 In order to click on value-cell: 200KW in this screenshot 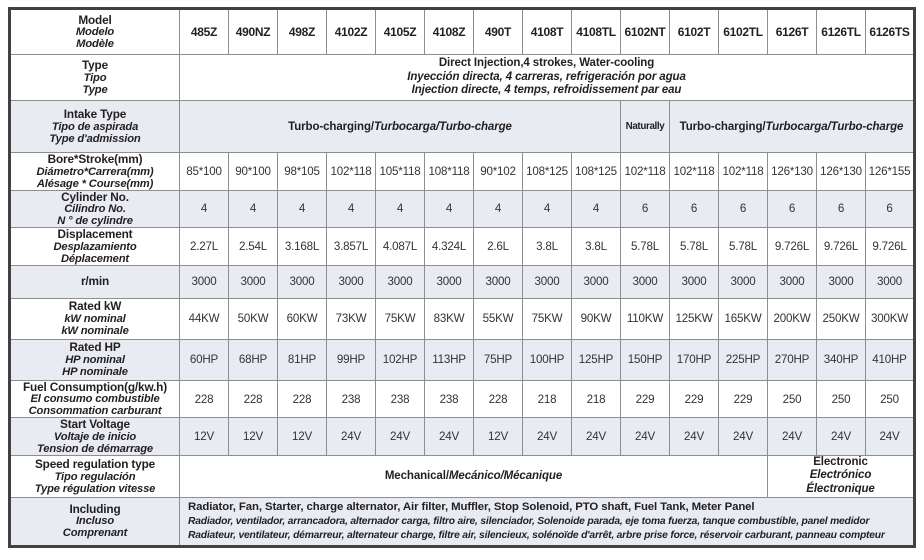, I will do `click(792, 318)`.